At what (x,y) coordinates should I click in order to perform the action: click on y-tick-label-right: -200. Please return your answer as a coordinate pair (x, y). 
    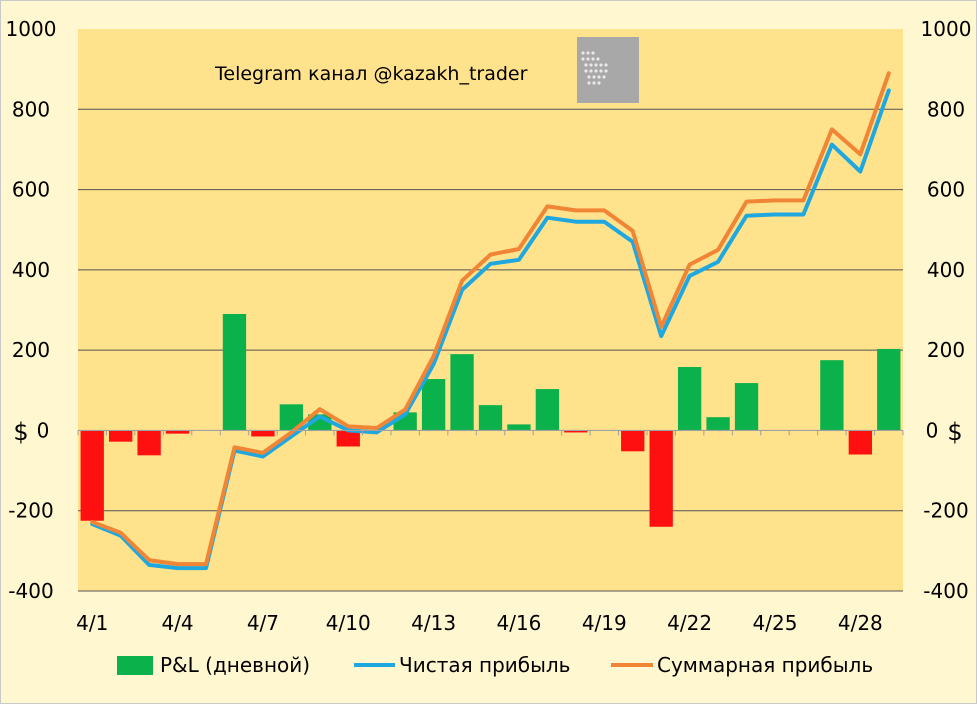
    Looking at the image, I should click on (945, 511).